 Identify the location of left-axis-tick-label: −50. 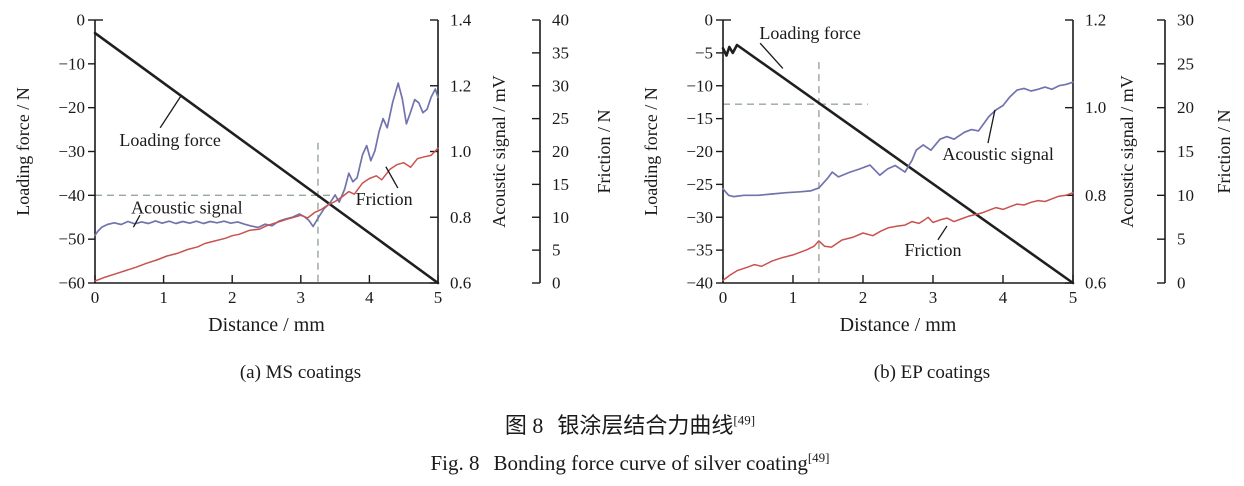
(71, 239).